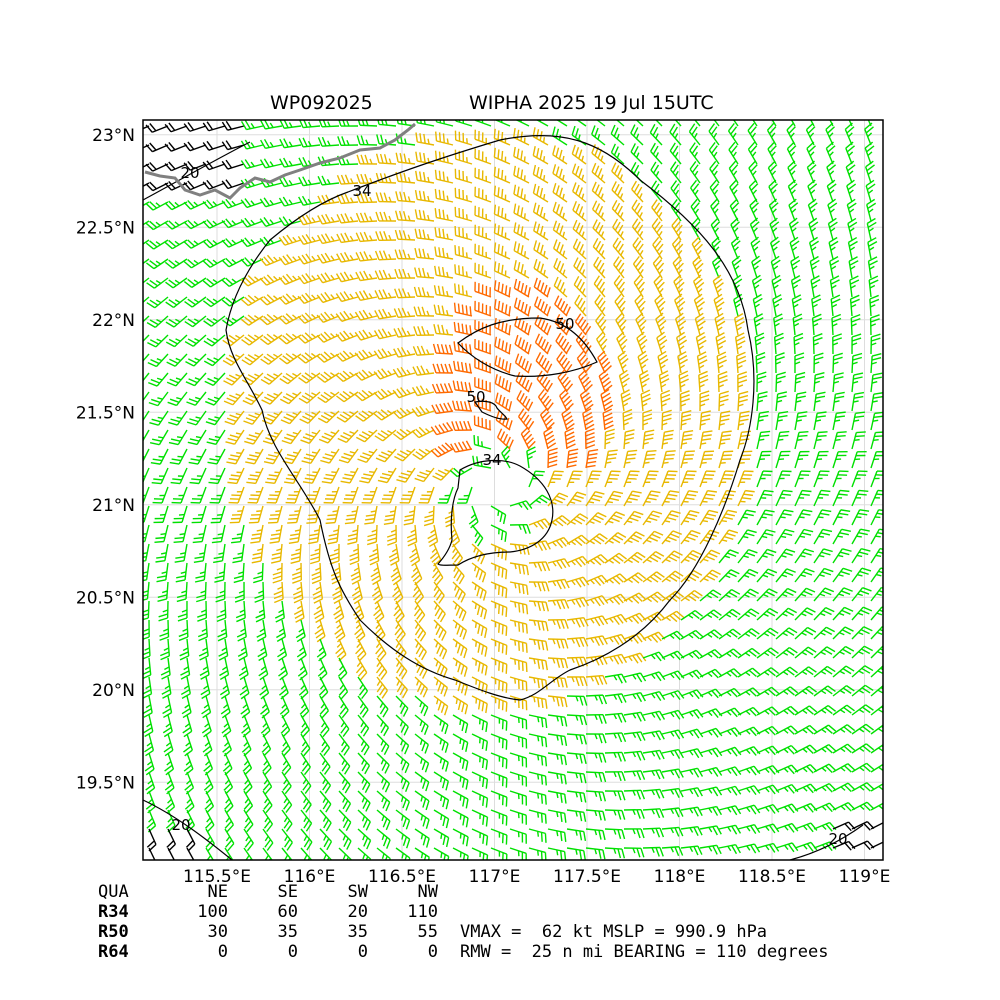  Describe the element at coordinates (113, 952) in the screenshot. I see `radii-label-r64: R64` at that location.